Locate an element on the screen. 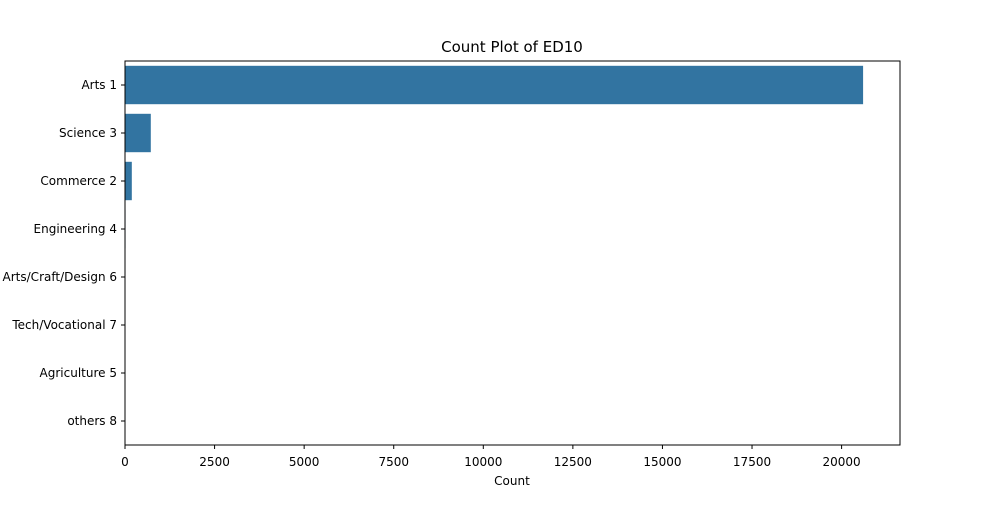 The height and width of the screenshot is (505, 1000). x-tick-label: 20000 is located at coordinates (842, 462).